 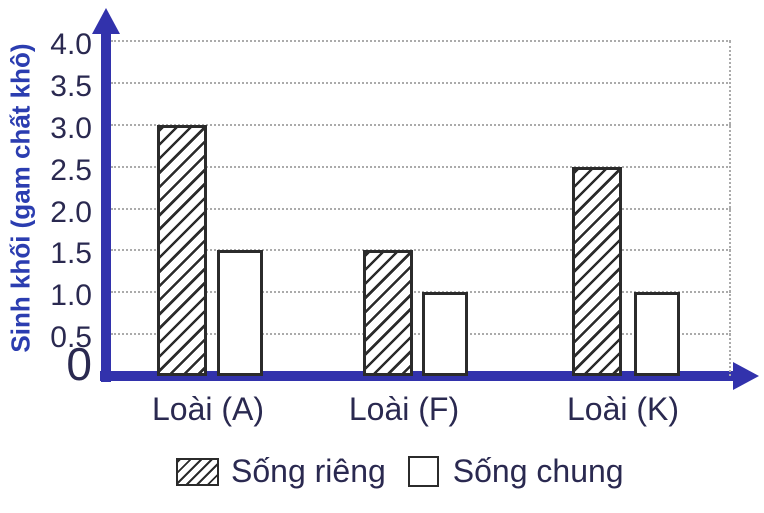 What do you see at coordinates (71, 44) in the screenshot?
I see `y-tick-label: 4.0` at bounding box center [71, 44].